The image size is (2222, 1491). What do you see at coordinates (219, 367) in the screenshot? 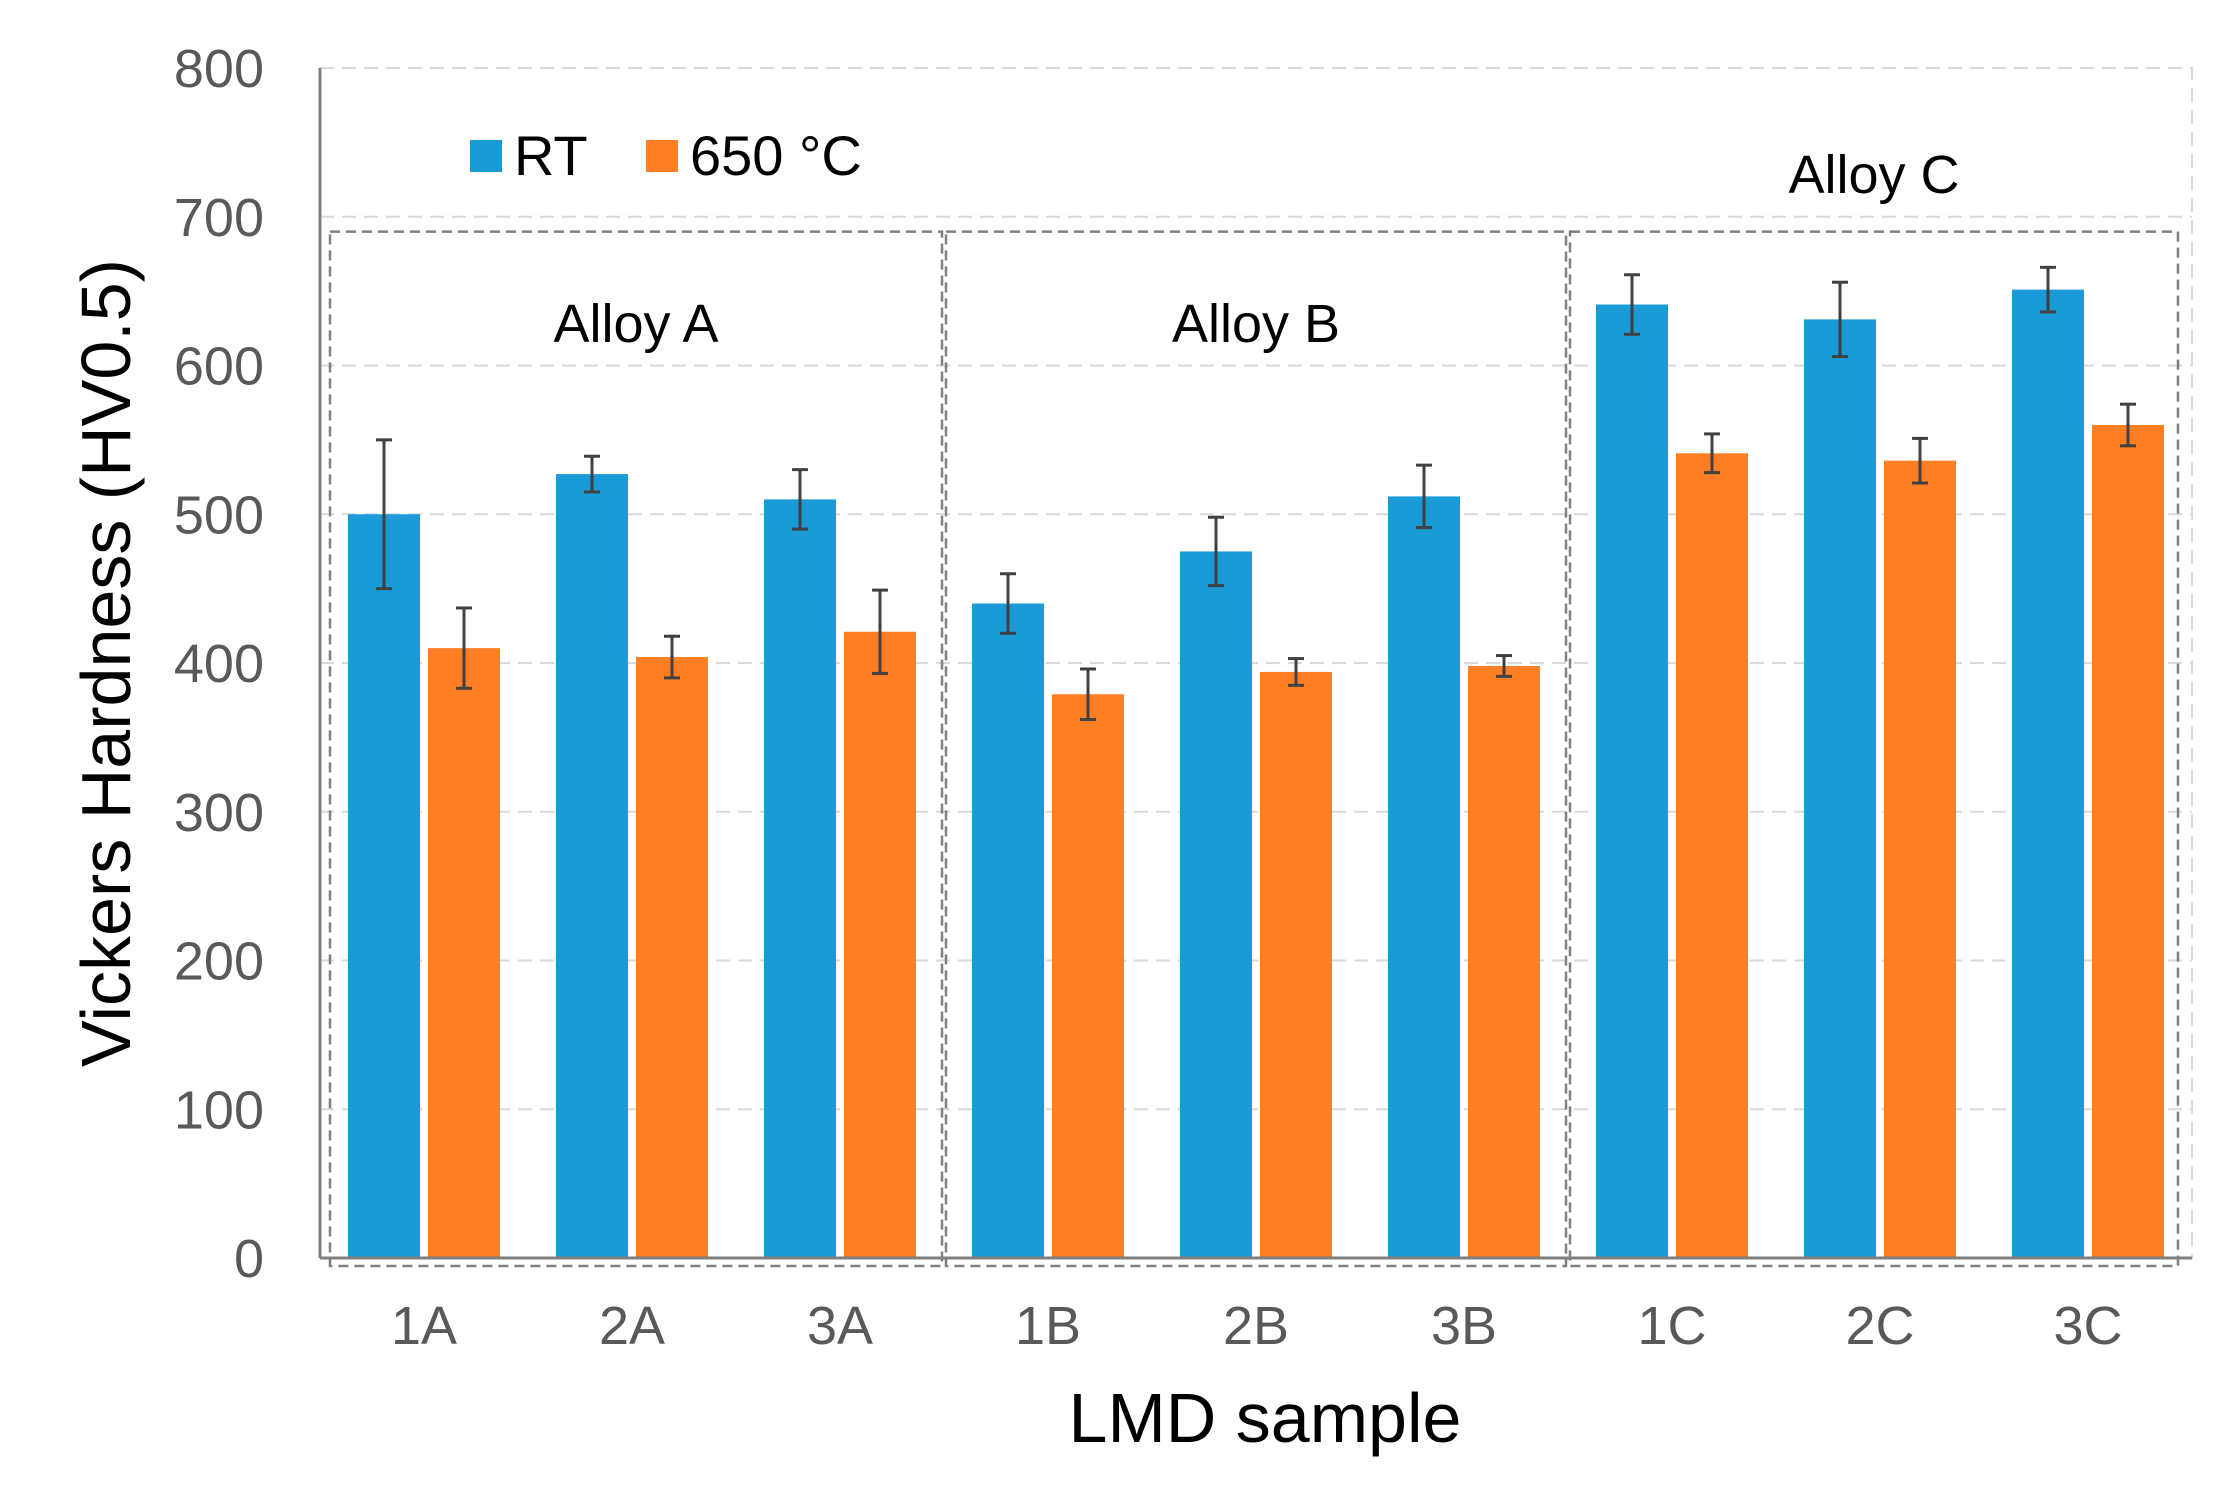
I see `y-tick-label-600: 600` at bounding box center [219, 367].